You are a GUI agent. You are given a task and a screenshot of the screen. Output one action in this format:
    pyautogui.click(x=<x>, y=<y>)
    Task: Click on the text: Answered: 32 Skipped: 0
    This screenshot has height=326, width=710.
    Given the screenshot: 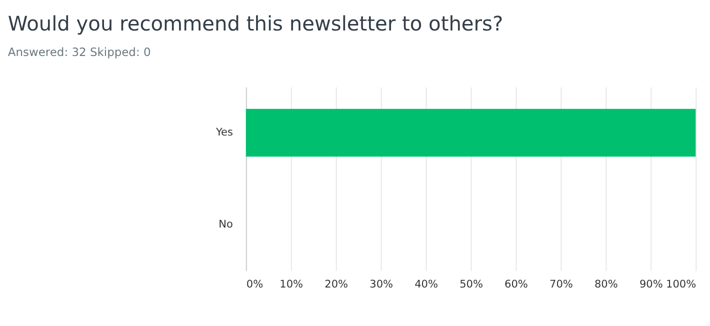 What is the action you would take?
    pyautogui.click(x=79, y=52)
    